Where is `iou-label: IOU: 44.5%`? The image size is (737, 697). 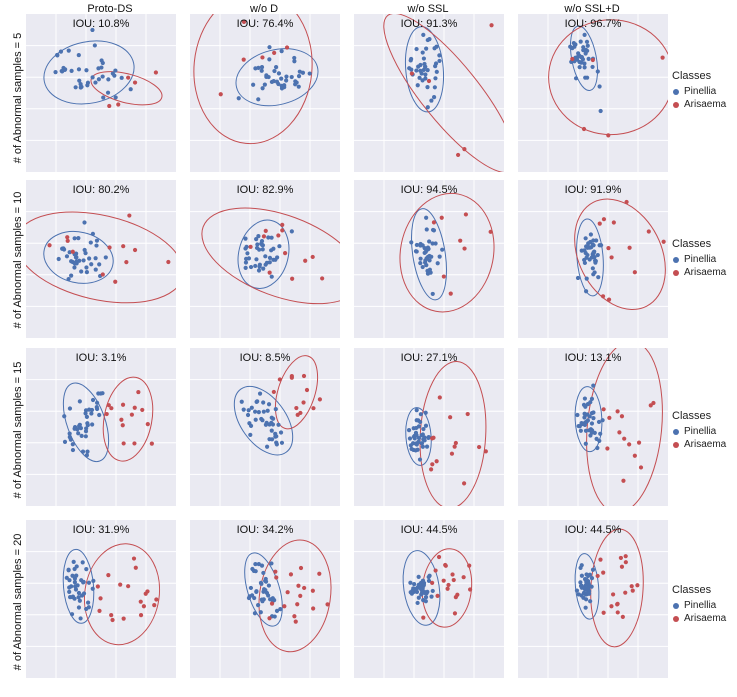
iou-label: IOU: 44.5% is located at coordinates (429, 530).